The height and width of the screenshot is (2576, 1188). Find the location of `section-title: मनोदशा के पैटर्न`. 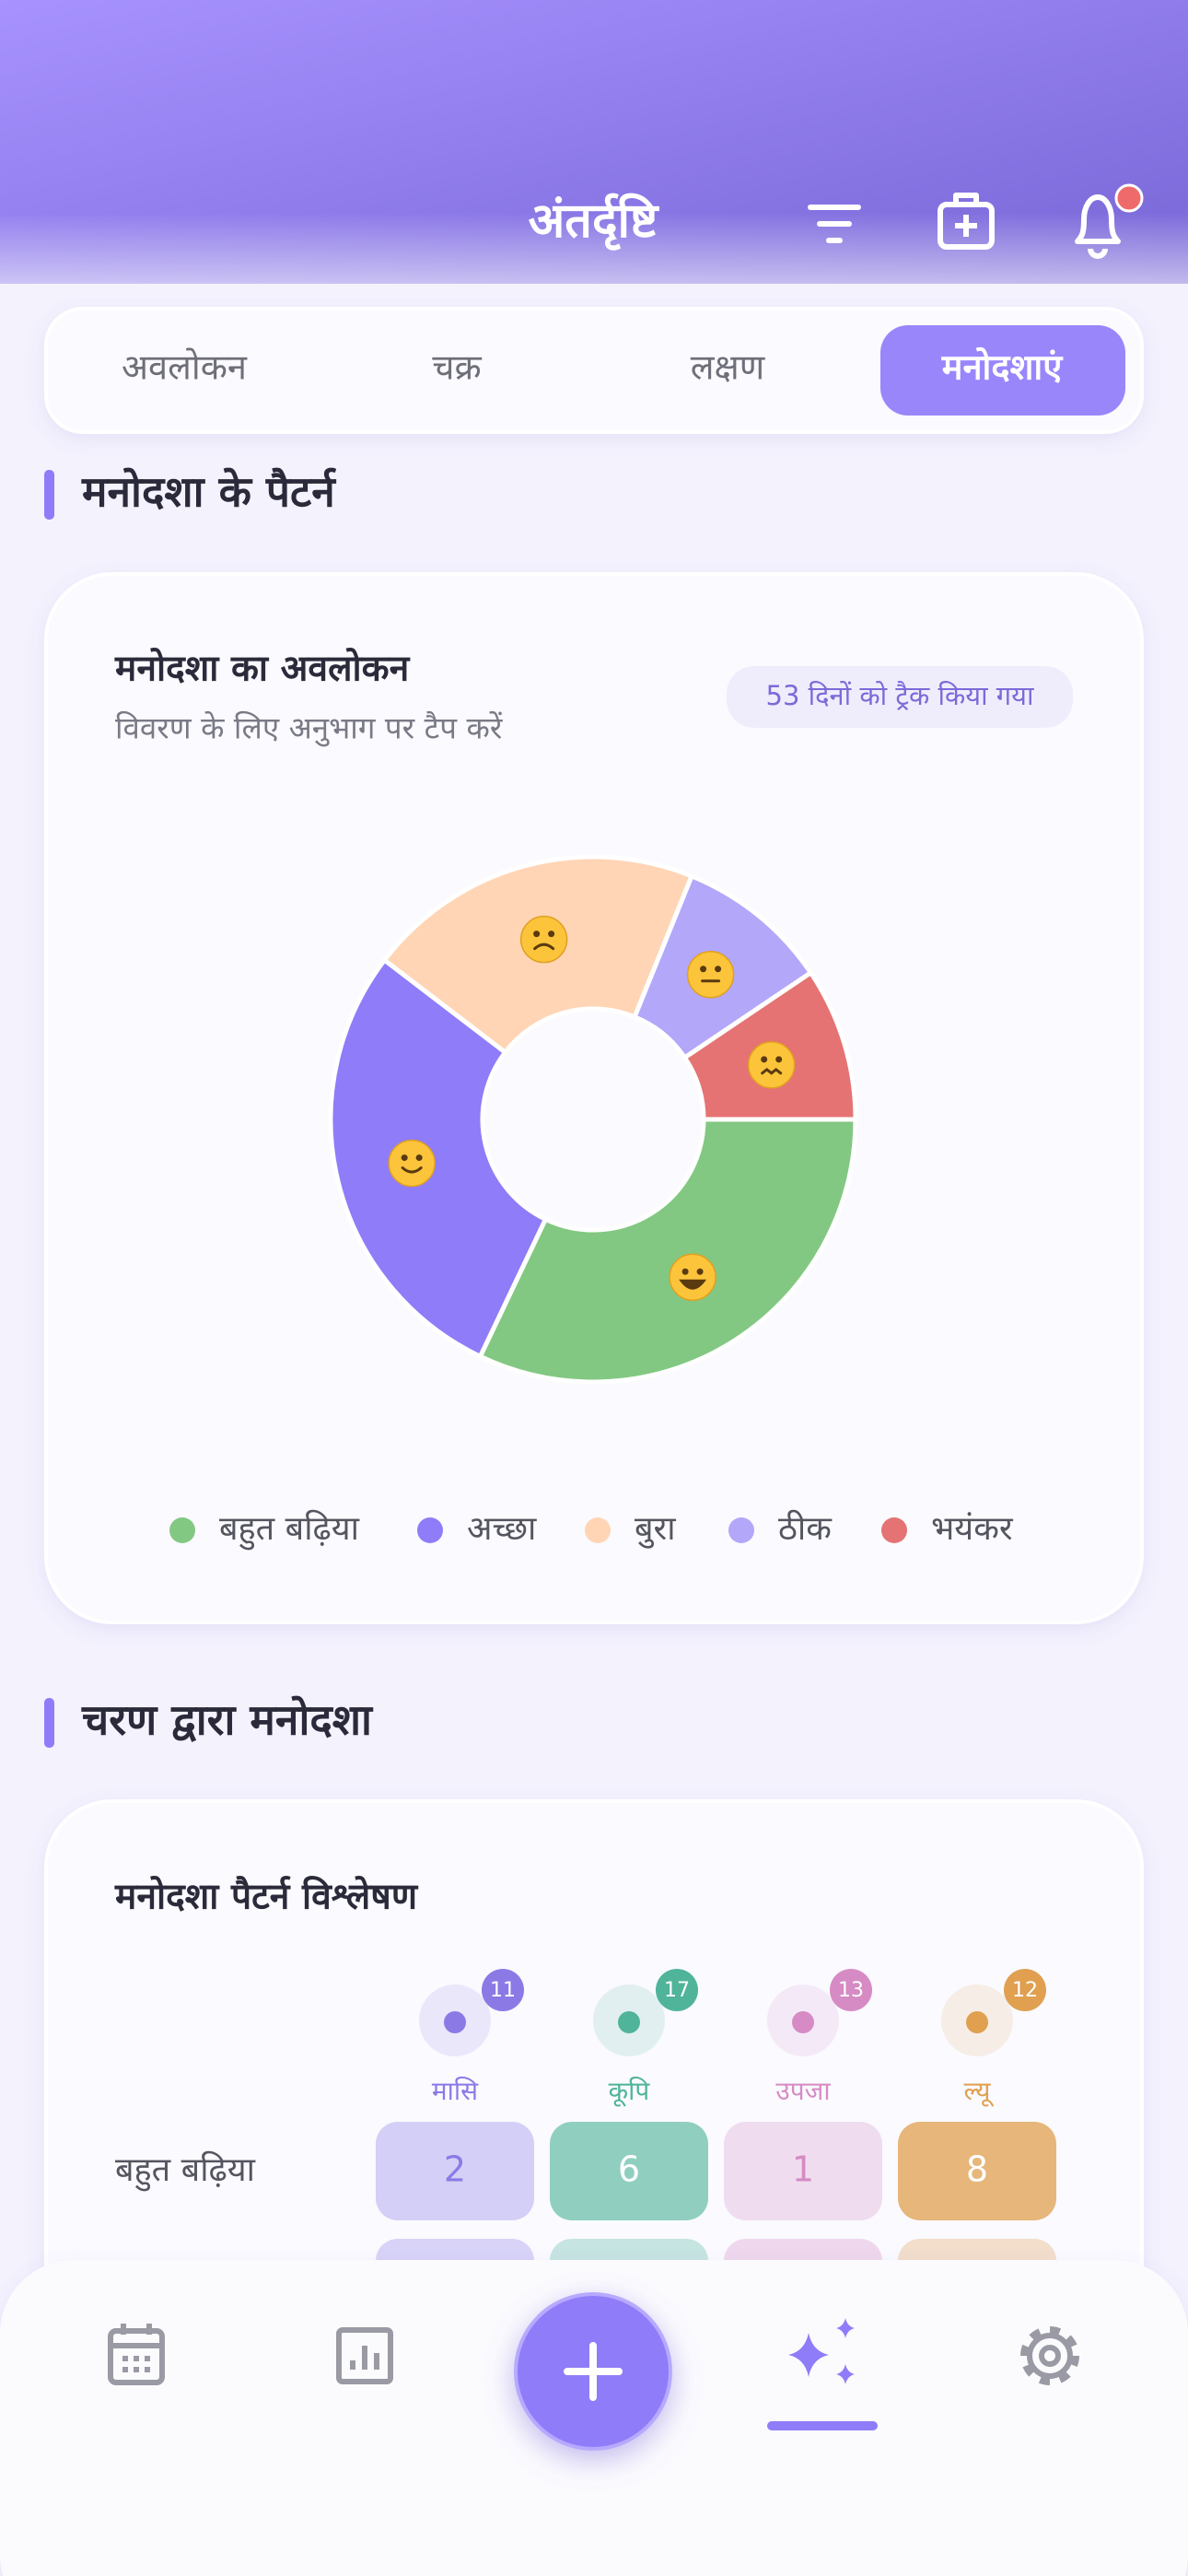

section-title: मनोदशा के पैटर्न is located at coordinates (209, 492).